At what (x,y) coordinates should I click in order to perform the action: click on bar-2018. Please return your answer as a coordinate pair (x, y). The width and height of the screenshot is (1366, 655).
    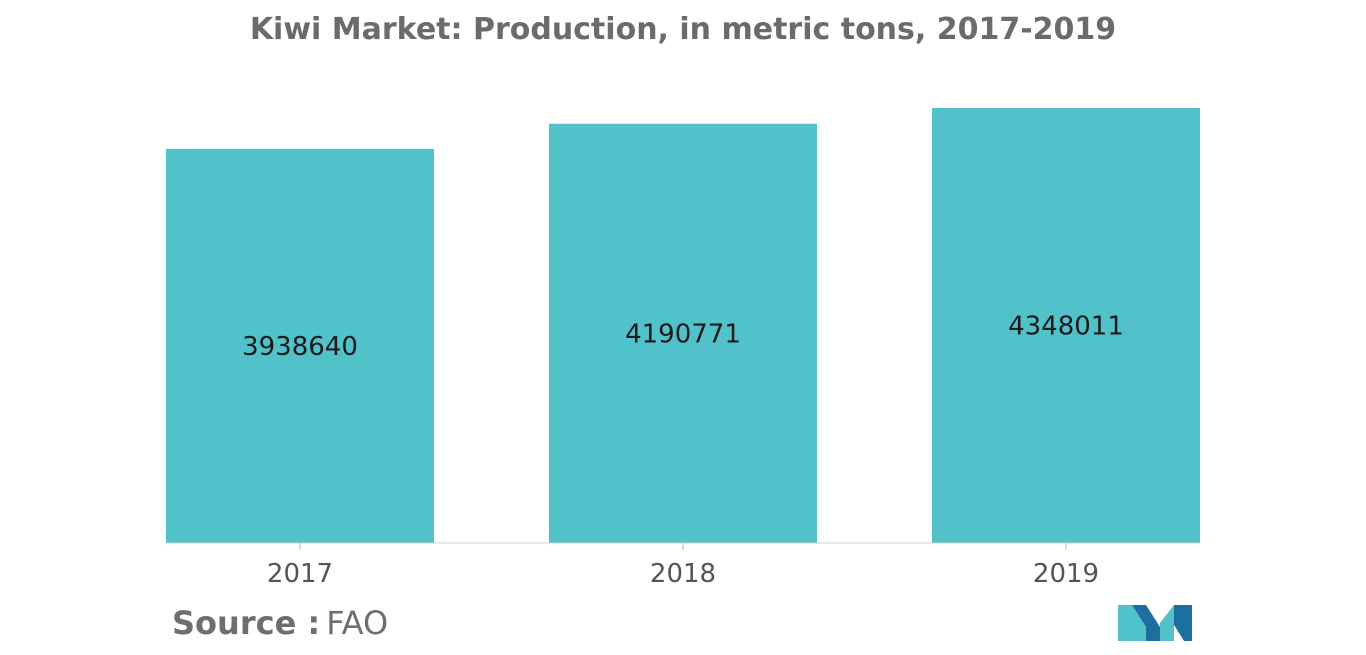
    Looking at the image, I should click on (683, 333).